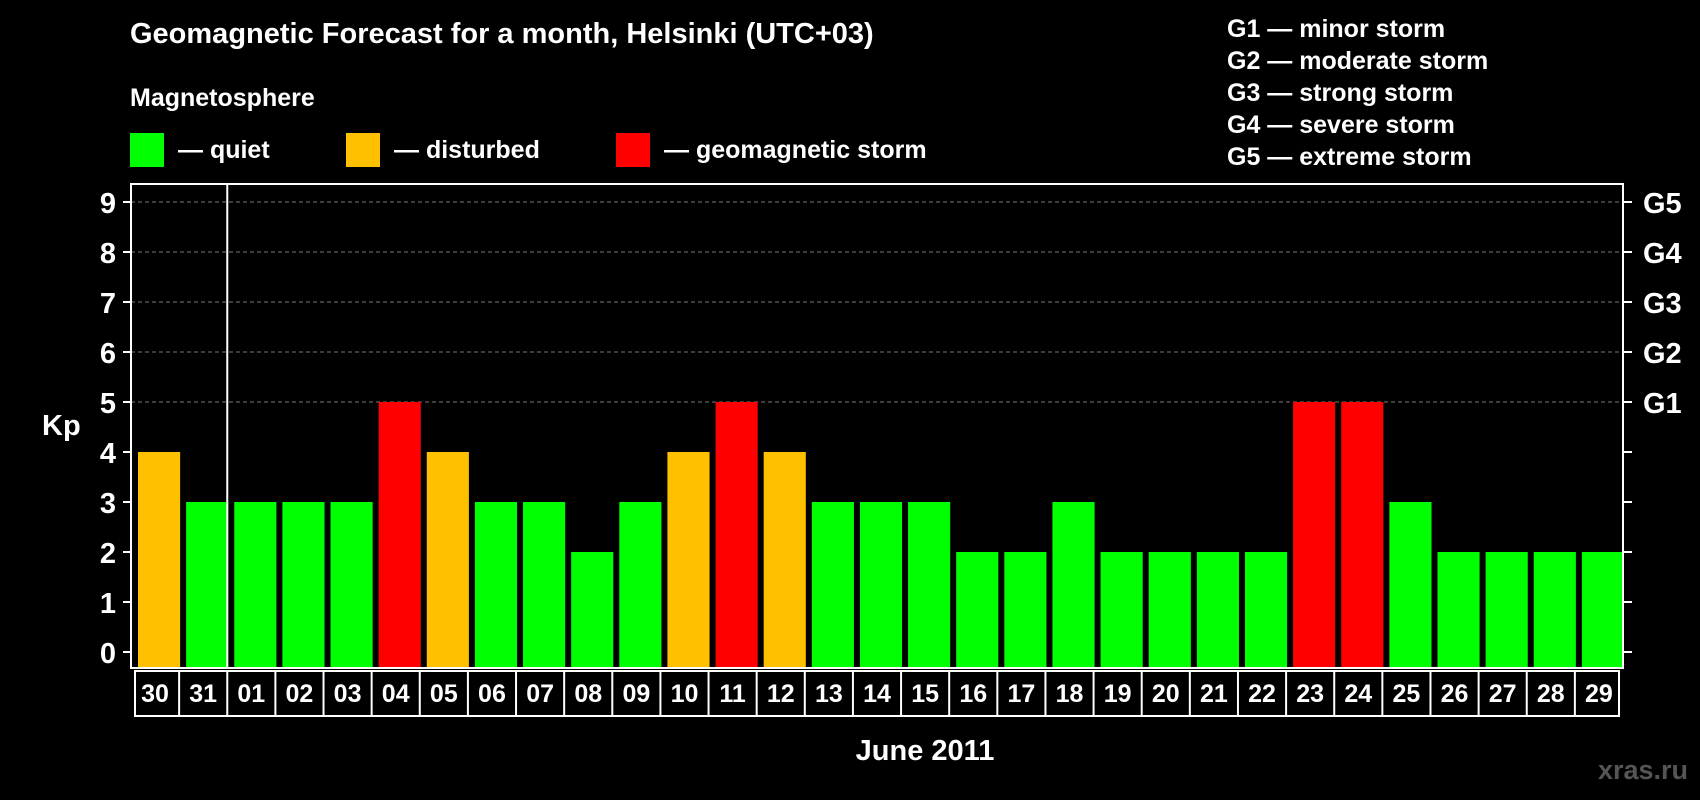 The image size is (1700, 800). What do you see at coordinates (251, 694) in the screenshot?
I see `x-tick-label-01: 01` at bounding box center [251, 694].